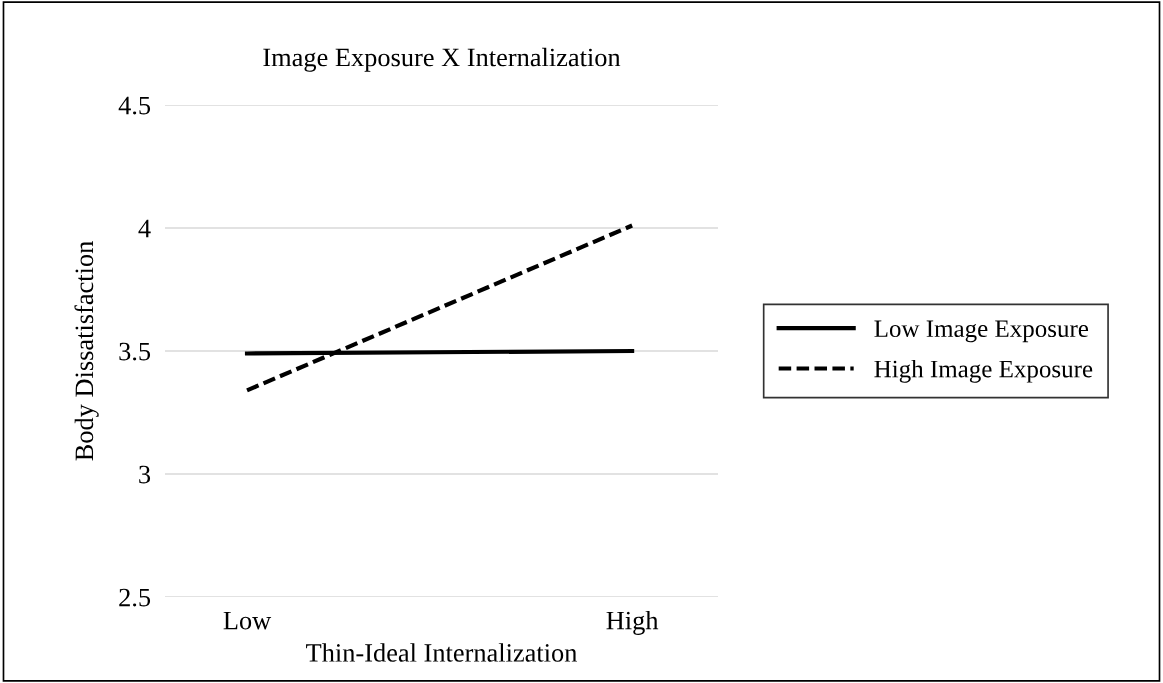  Describe the element at coordinates (144, 228) in the screenshot. I see `y-tick-label: 4` at that location.